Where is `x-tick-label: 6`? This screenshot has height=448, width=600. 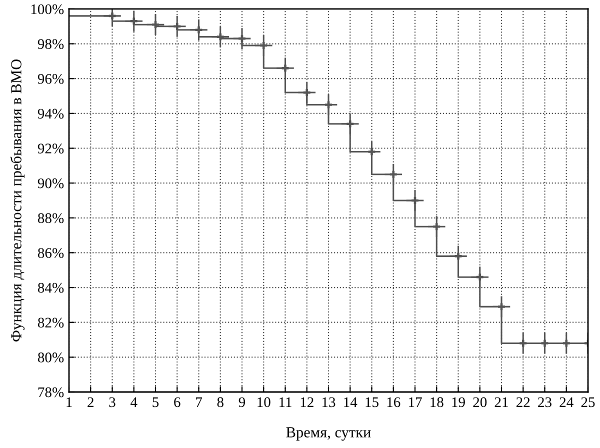 x-tick-label: 6 is located at coordinates (177, 402).